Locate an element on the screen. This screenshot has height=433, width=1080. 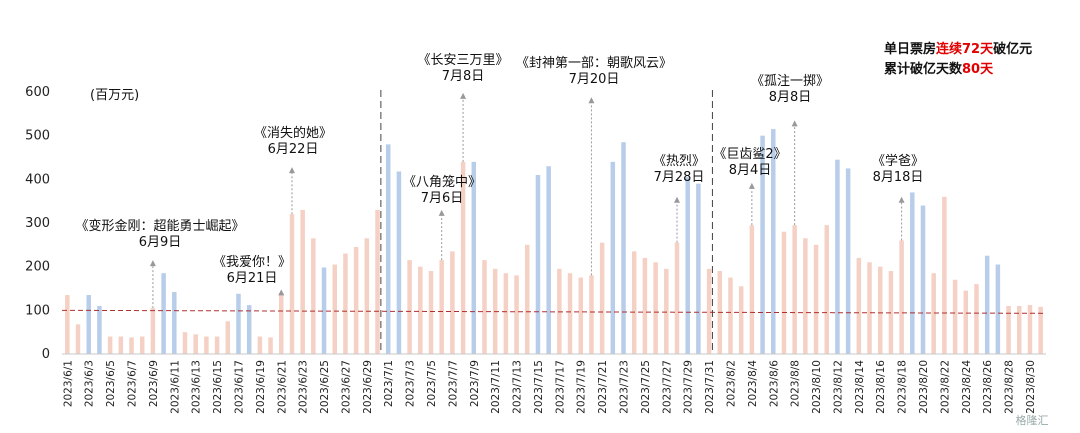
x-tick-label: 2023/7/25 is located at coordinates (646, 387).